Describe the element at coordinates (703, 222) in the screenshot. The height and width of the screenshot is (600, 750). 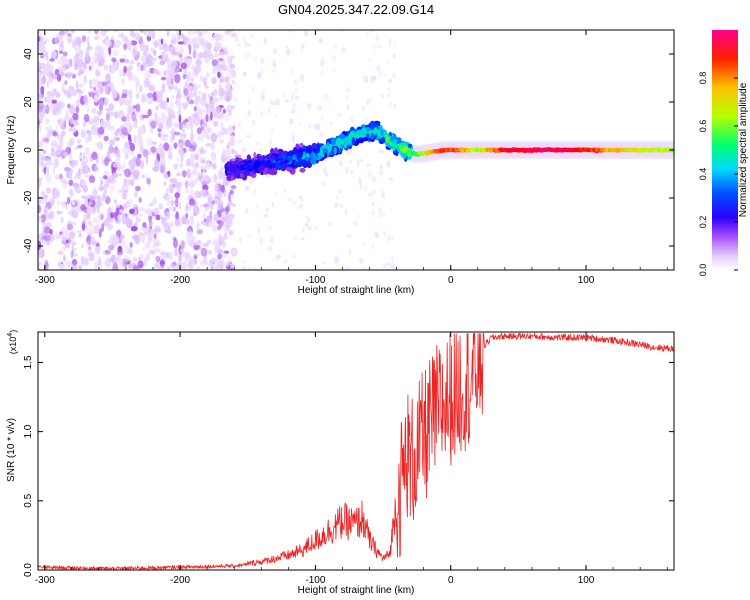
I see `colorbar-tick-label: 0.2` at that location.